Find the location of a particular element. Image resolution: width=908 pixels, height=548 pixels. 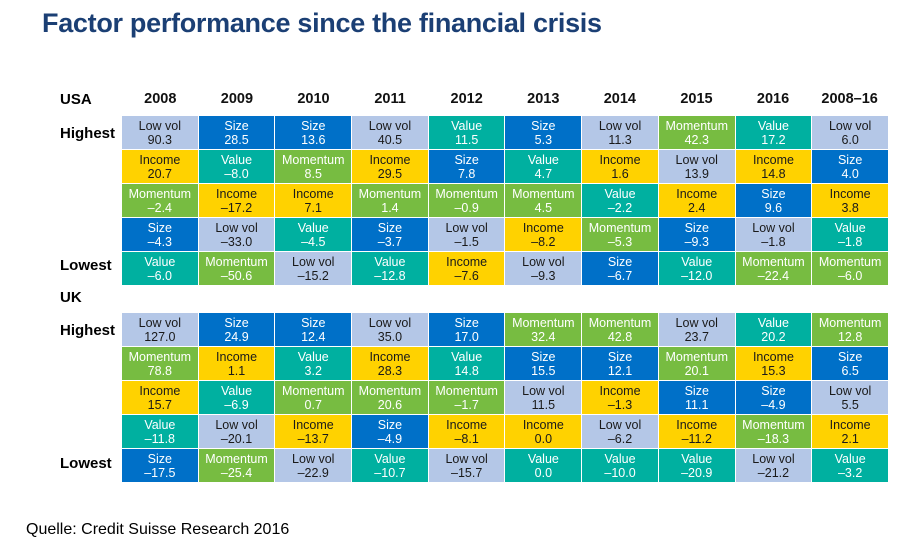

factor-cell: Size 5.3 is located at coordinates (543, 132).